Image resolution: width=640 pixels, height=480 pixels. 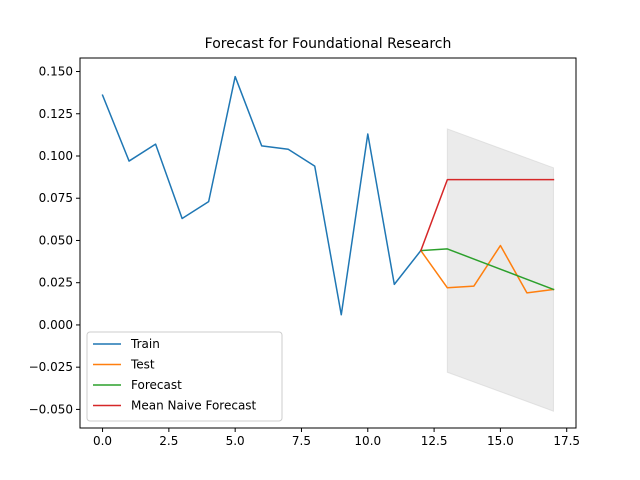 What do you see at coordinates (56, 198) in the screenshot?
I see `y-tick-label: 0.075` at bounding box center [56, 198].